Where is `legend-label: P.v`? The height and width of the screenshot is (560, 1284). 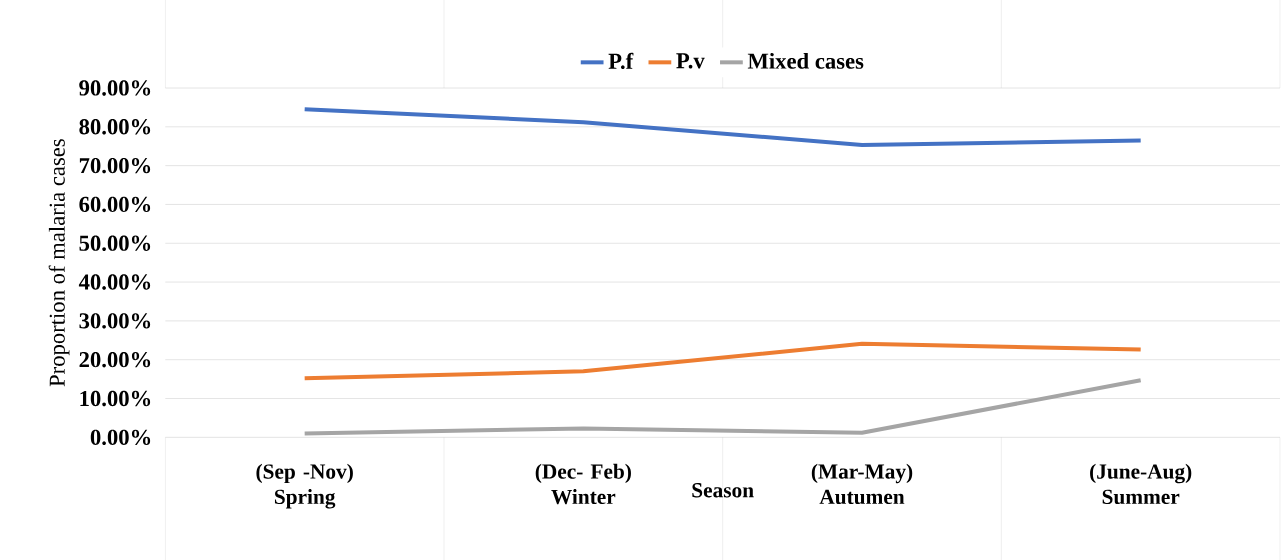 legend-label: P.v is located at coordinates (690, 61).